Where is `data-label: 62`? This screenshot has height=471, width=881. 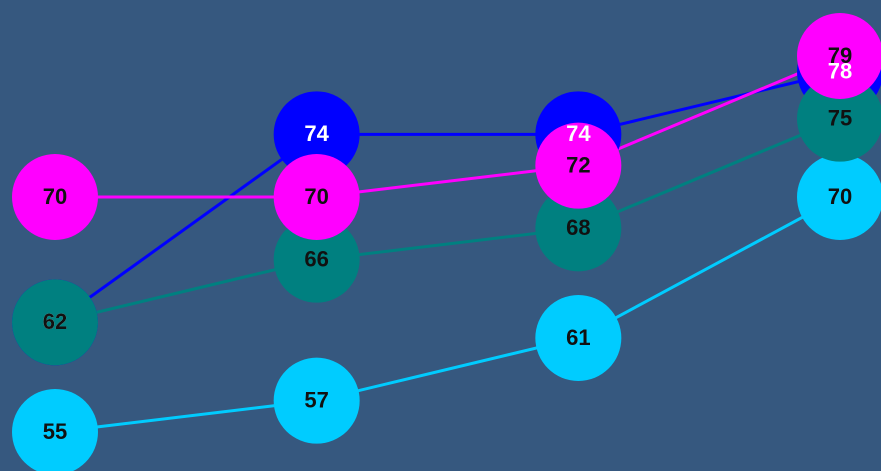 data-label: 62 is located at coordinates (55, 321).